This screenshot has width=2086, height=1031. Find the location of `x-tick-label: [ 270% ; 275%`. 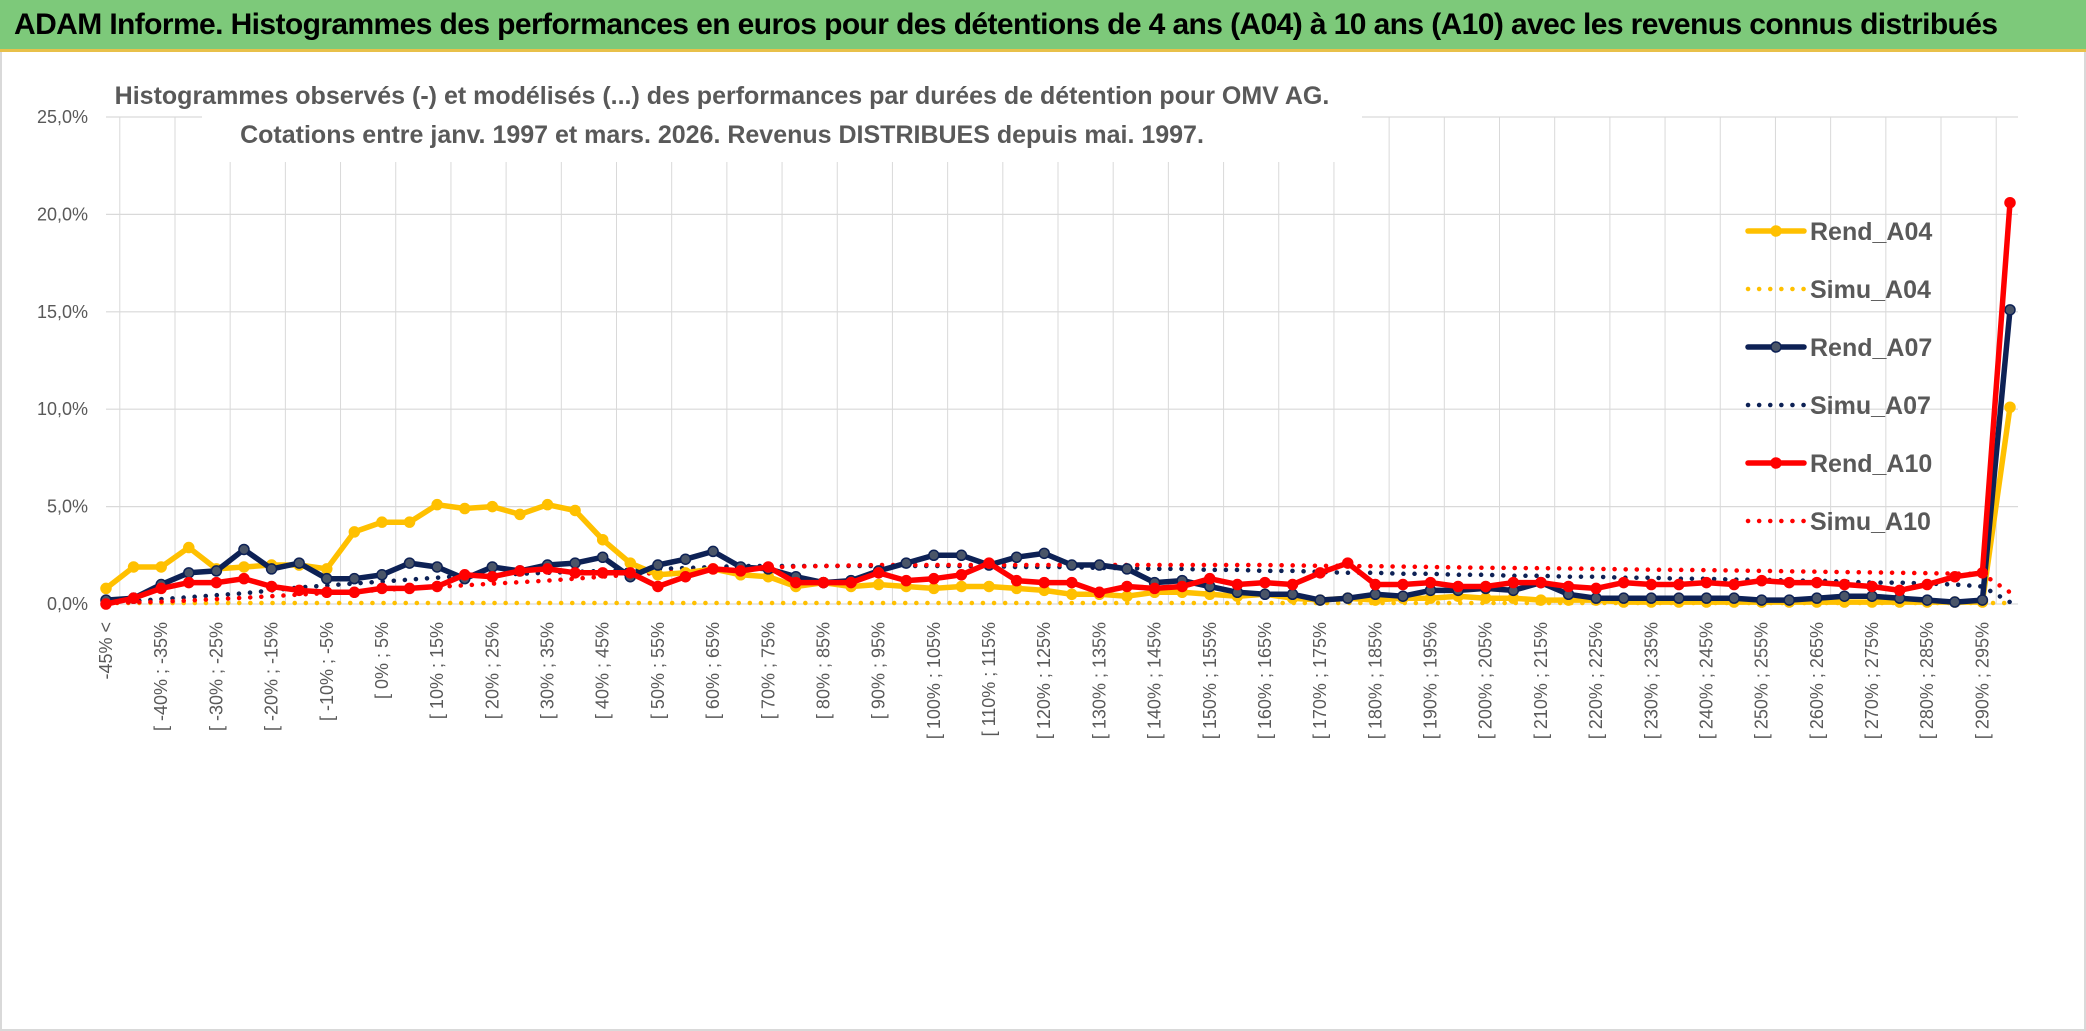

x-tick-label: [ 270% ; 275% is located at coordinates (1872, 680).